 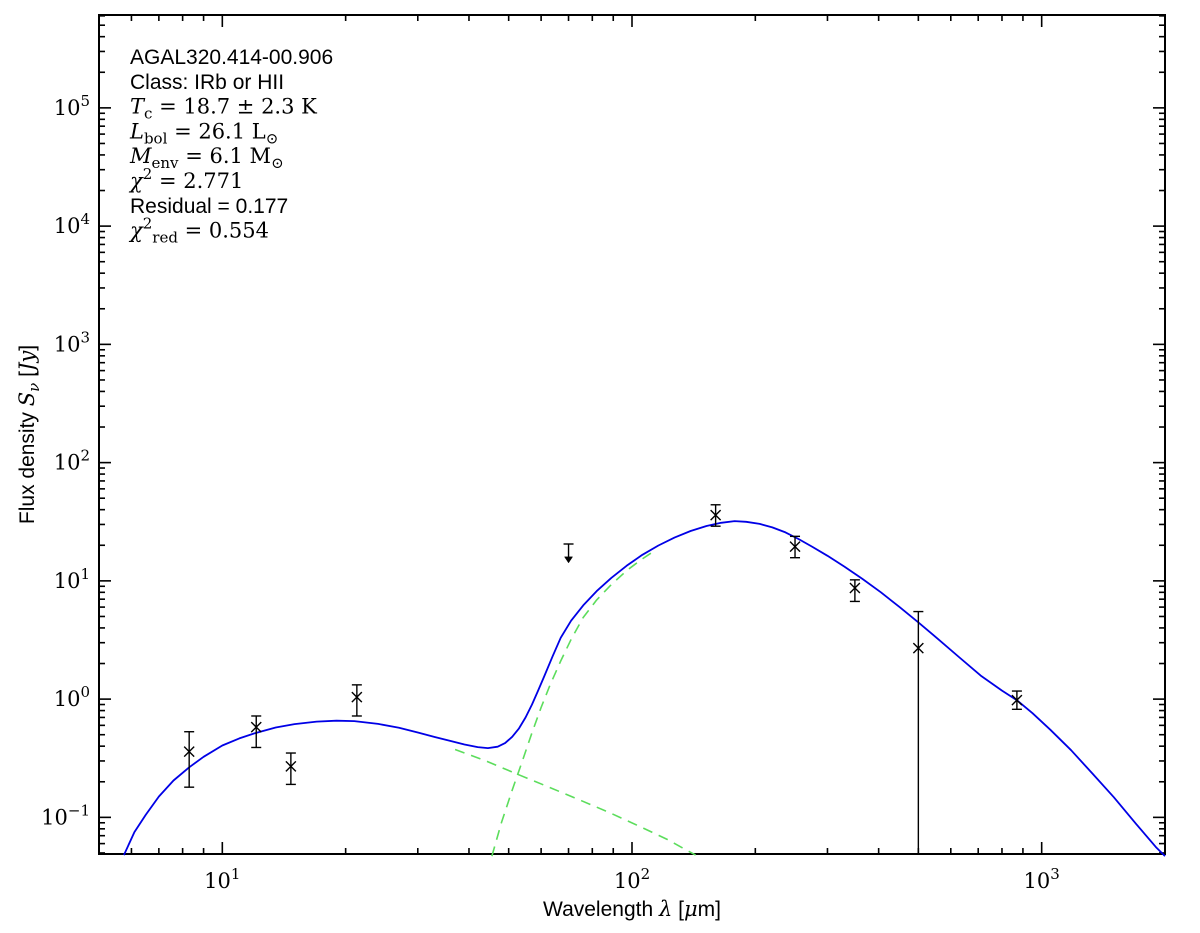 I want to click on data-point-500um, so click(x=918, y=732).